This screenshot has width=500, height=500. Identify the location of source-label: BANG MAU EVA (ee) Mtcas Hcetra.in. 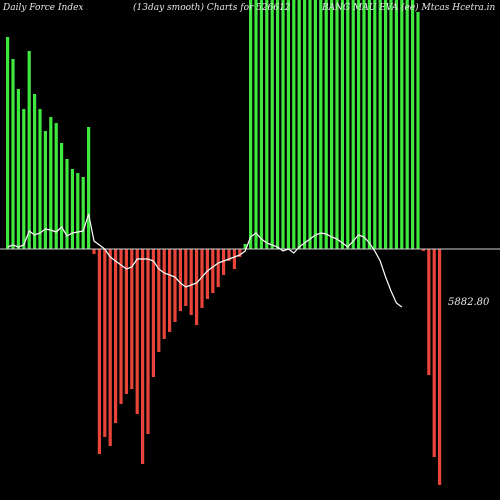
(409, 8).